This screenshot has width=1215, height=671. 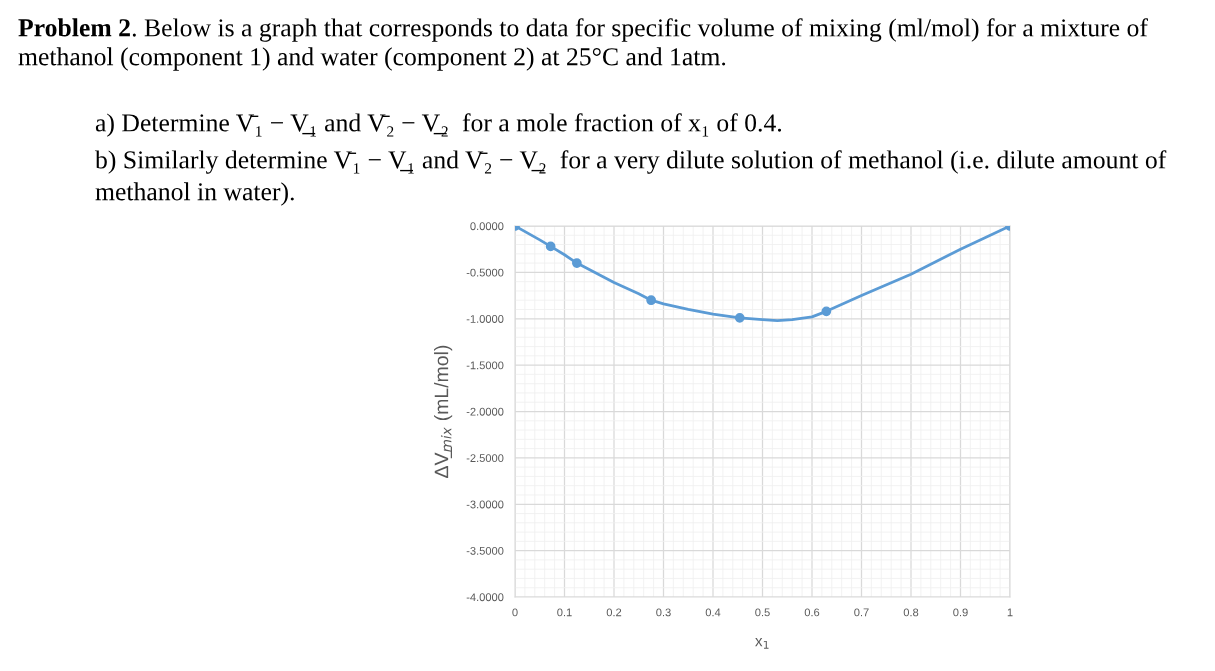 I want to click on x-tick-label: 0.9, so click(x=960, y=612).